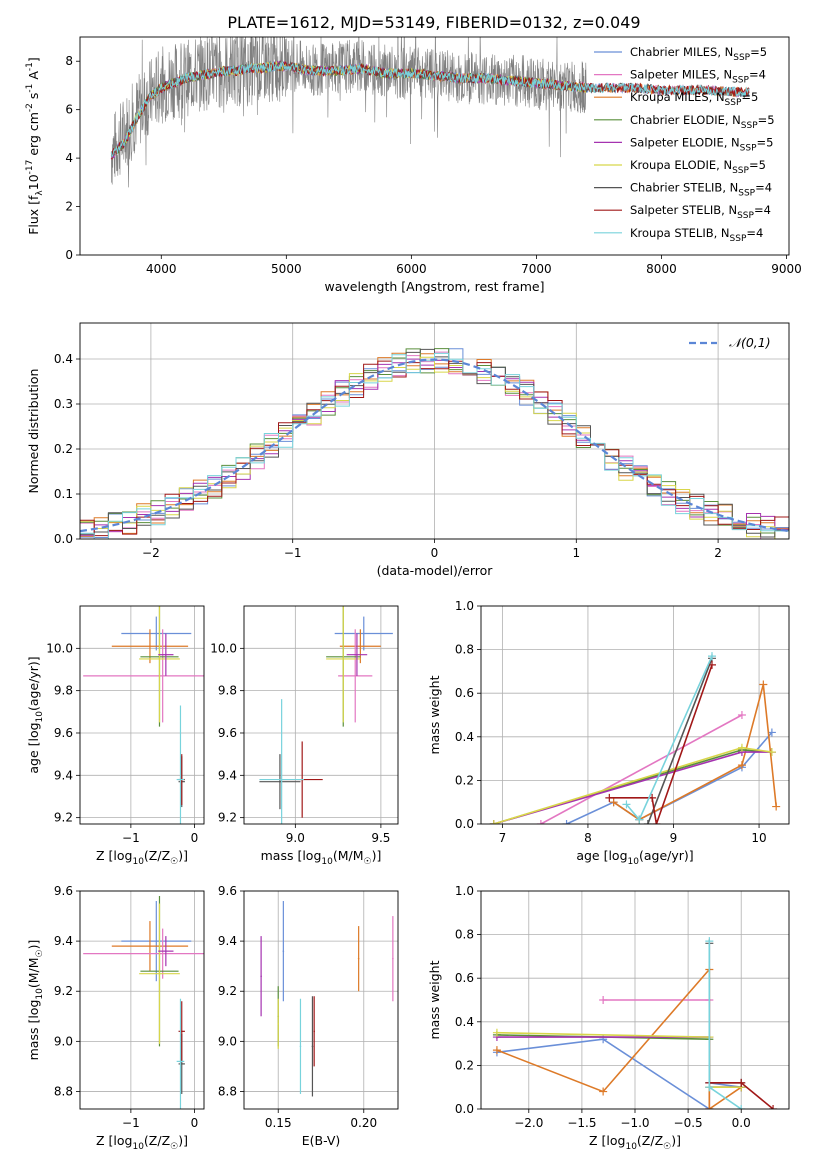  Describe the element at coordinates (63, 359) in the screenshot. I see `residuals-ytick-label: 0.4` at that location.